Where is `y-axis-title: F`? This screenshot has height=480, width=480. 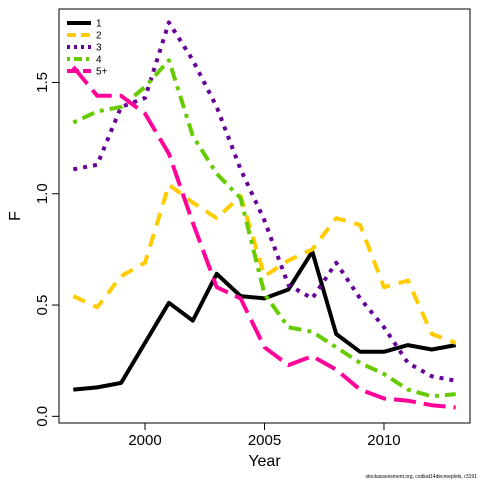
y-axis-title: F is located at coordinates (15, 216).